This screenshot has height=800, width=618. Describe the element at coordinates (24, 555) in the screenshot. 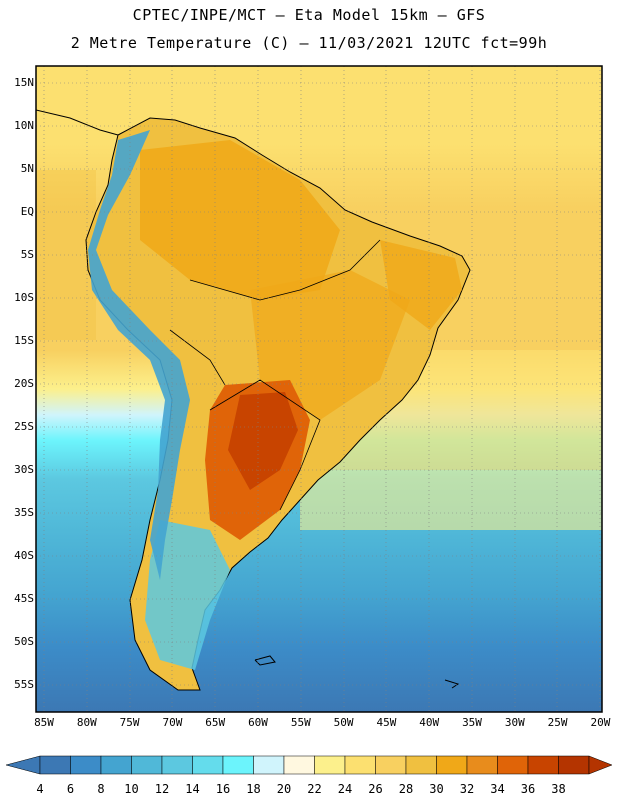

I see `lat-label: 40S` at that location.